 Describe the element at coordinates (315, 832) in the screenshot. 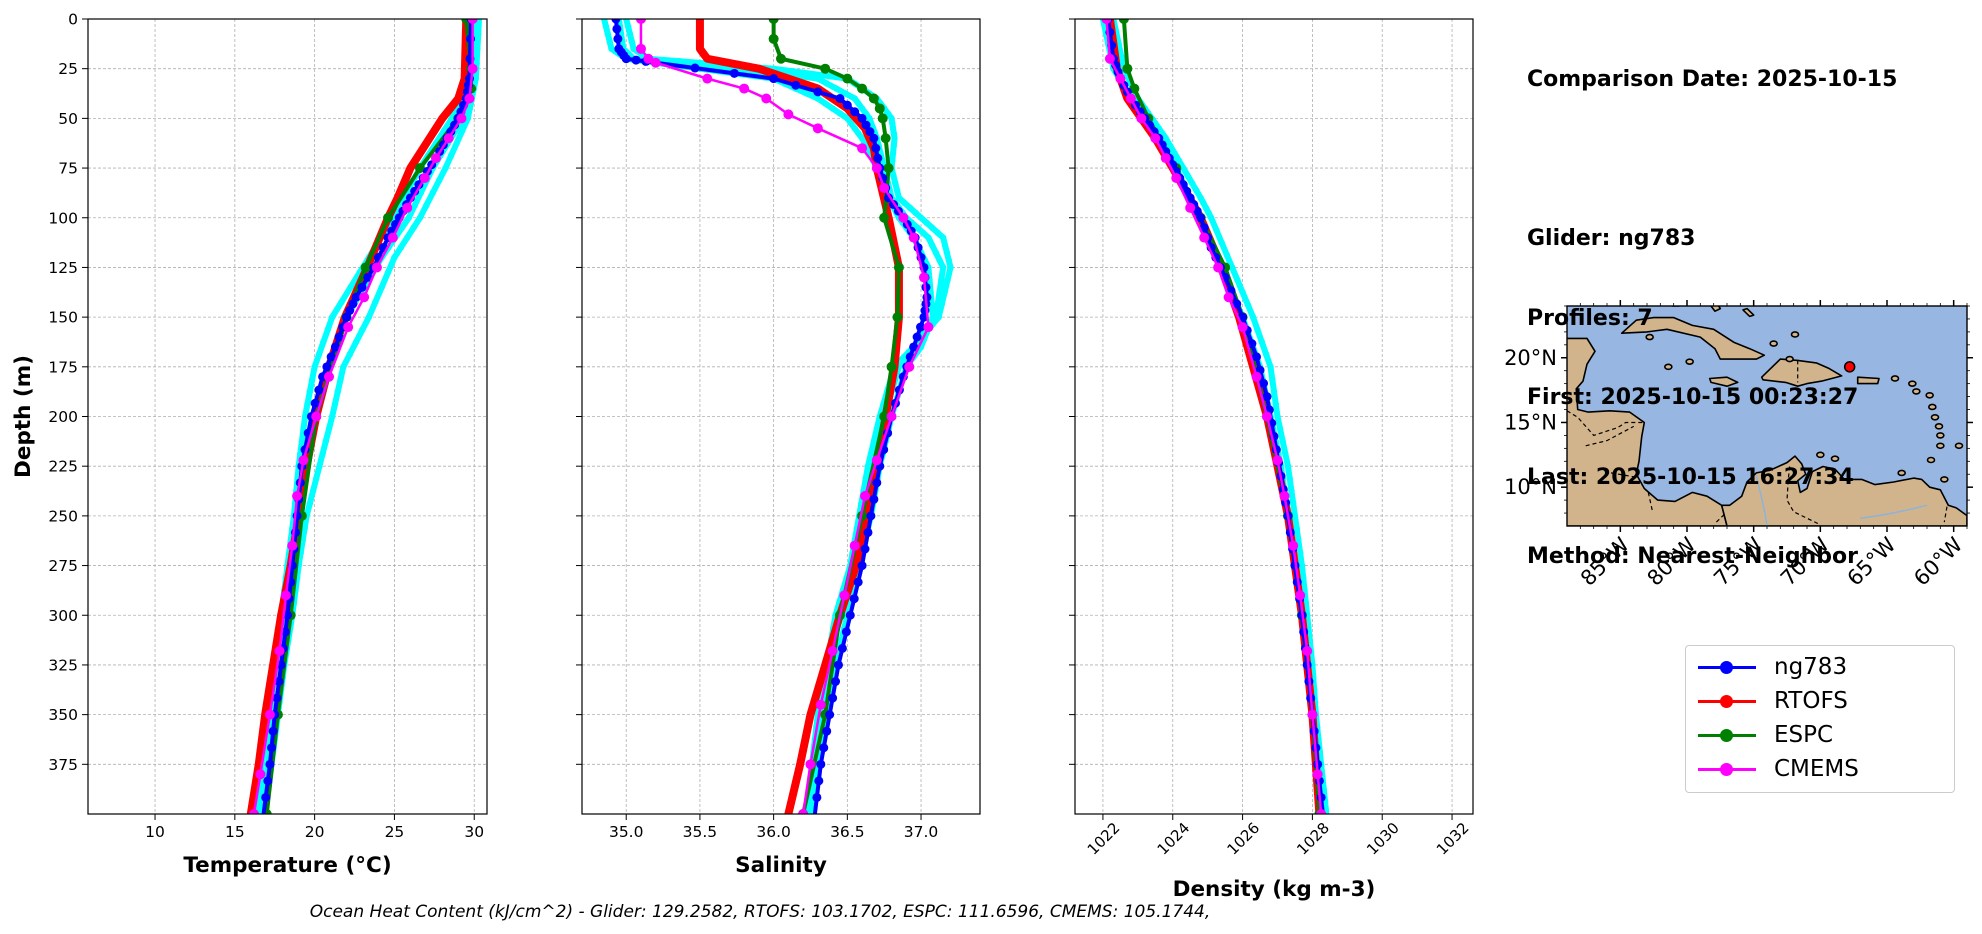

I see `x-tick-label: 20` at that location.